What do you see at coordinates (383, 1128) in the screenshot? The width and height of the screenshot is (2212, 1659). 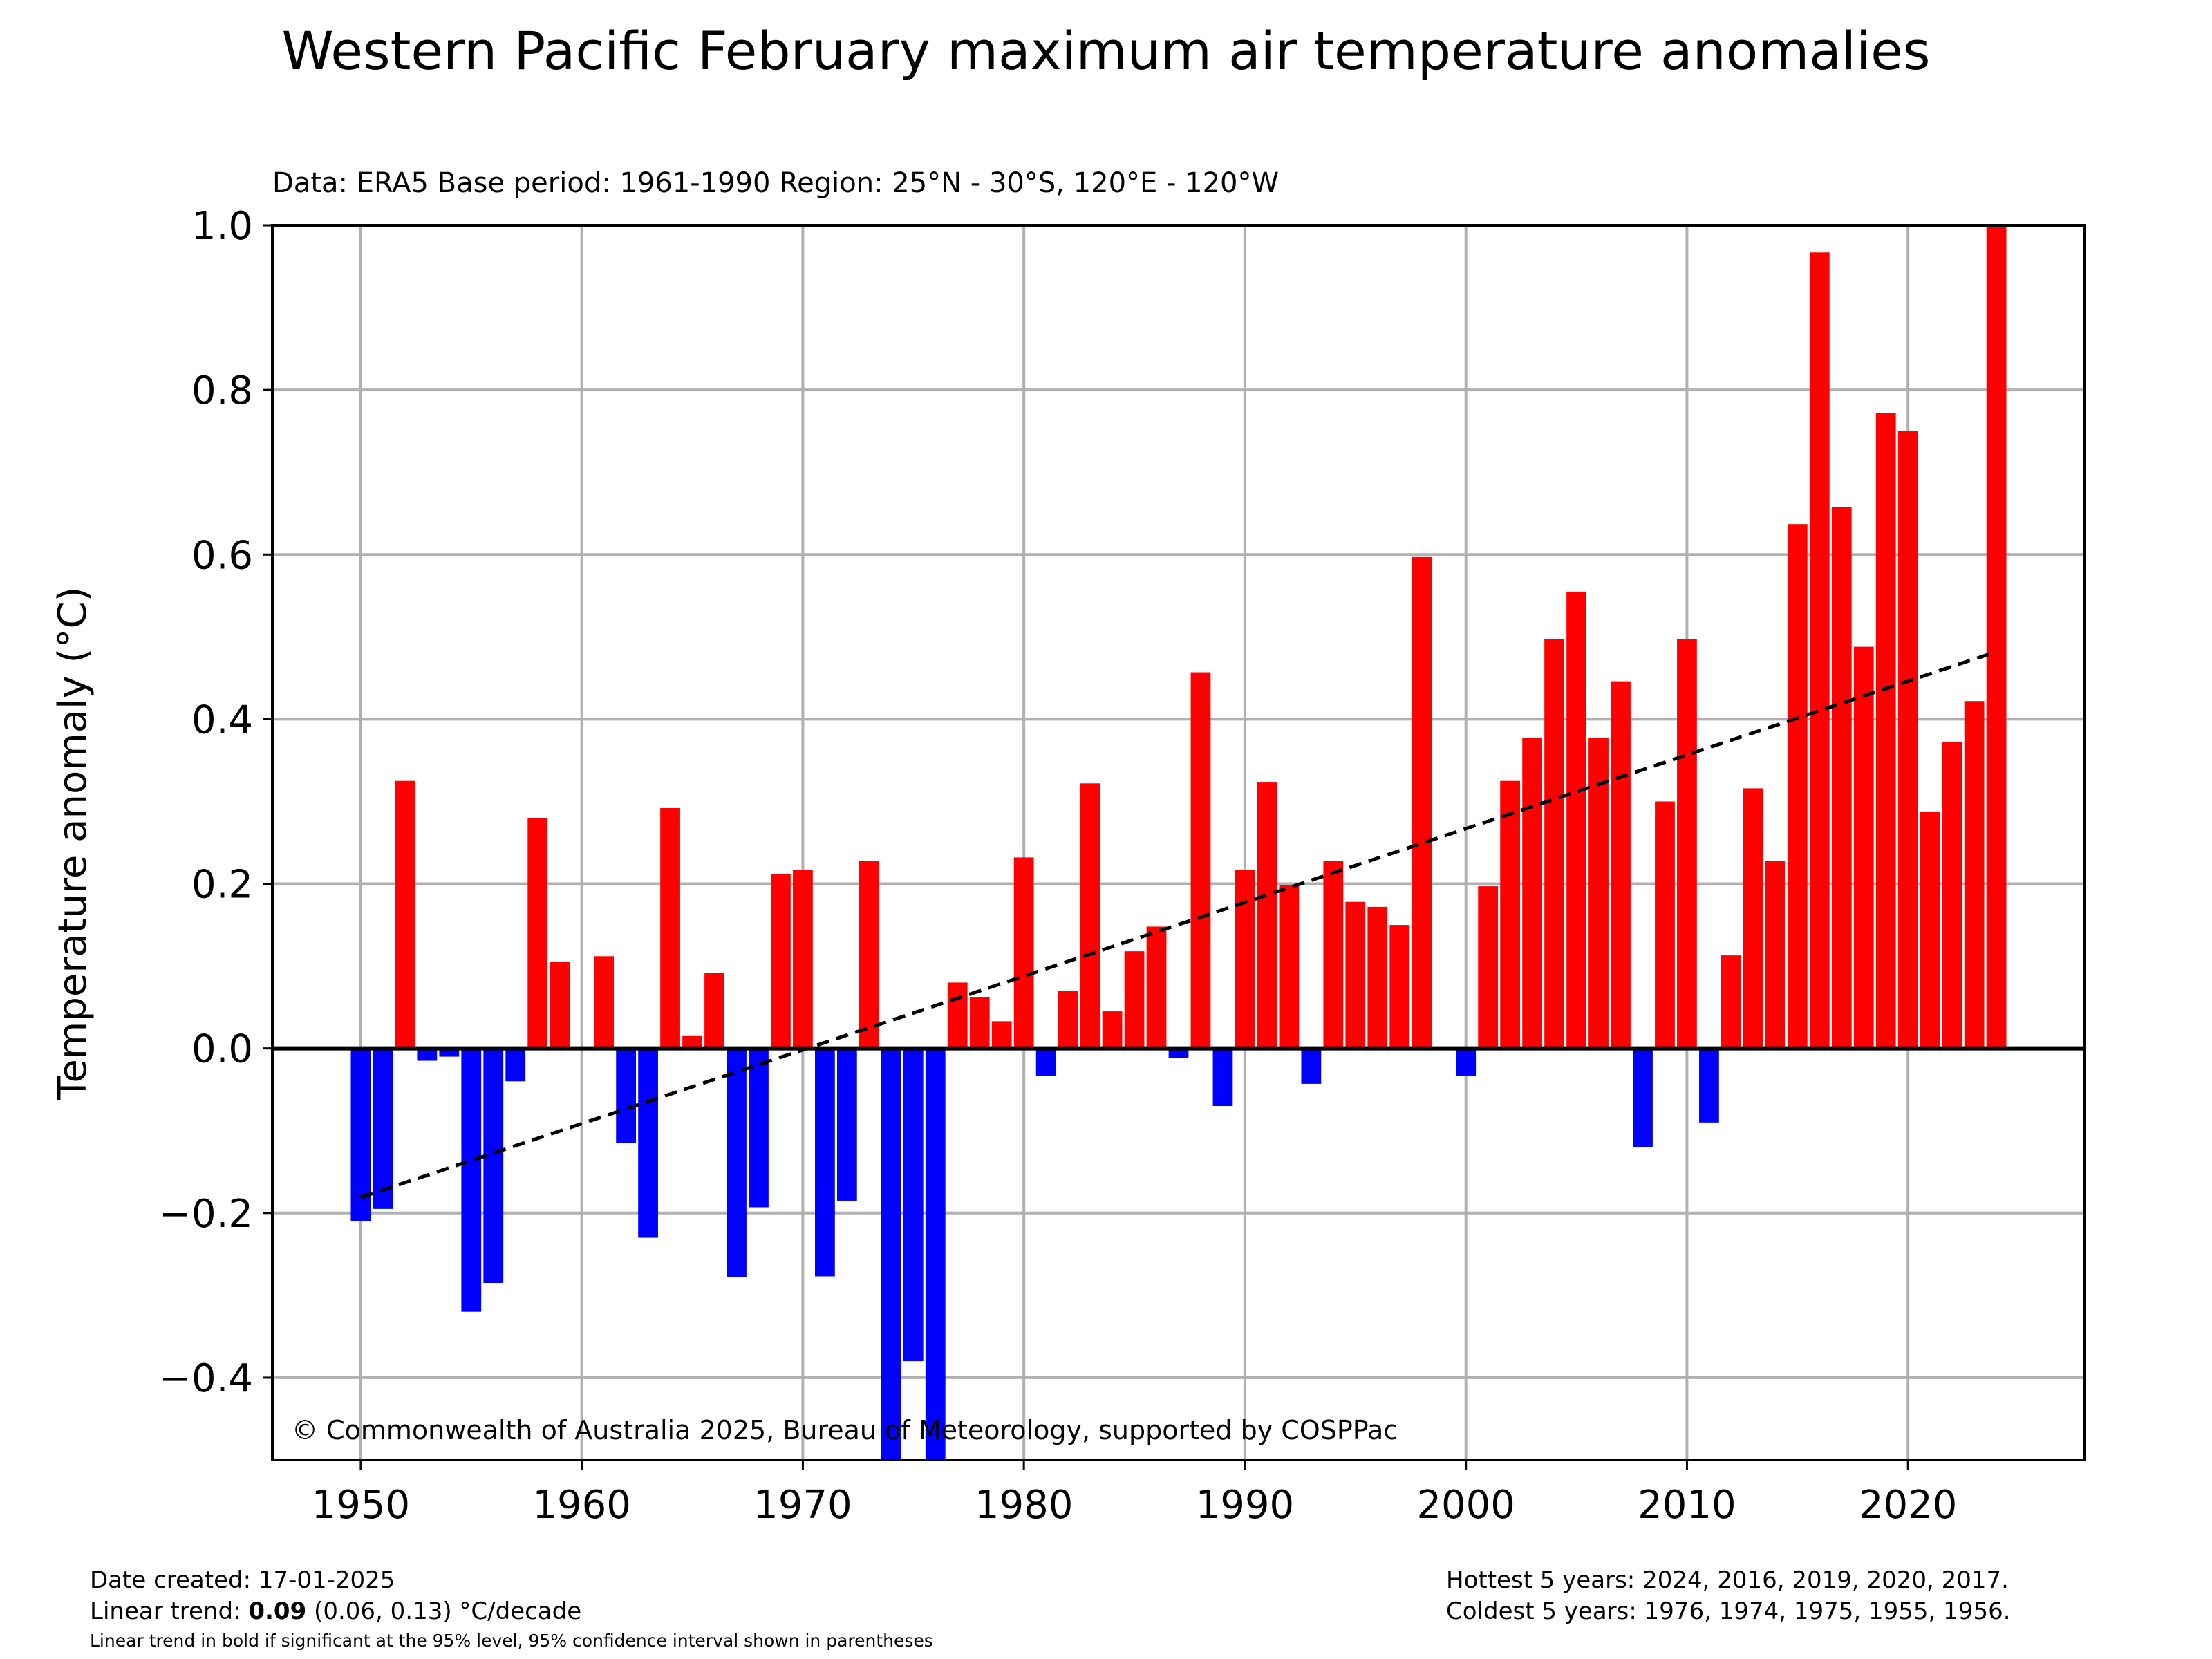 I see `bar-1951` at bounding box center [383, 1128].